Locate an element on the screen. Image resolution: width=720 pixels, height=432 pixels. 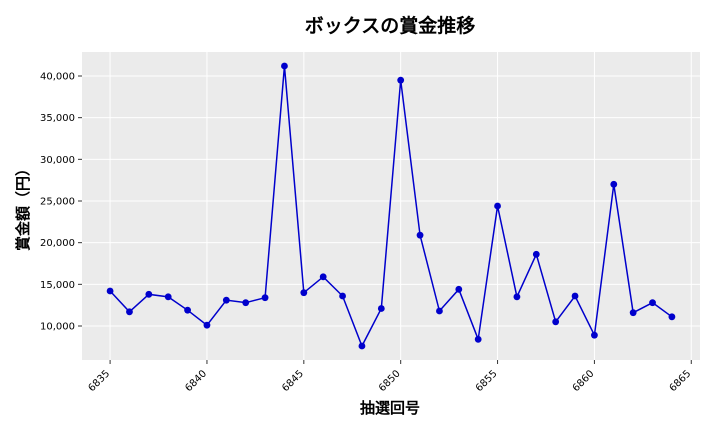
x-tick-label: 6840 is located at coordinates (196, 381).